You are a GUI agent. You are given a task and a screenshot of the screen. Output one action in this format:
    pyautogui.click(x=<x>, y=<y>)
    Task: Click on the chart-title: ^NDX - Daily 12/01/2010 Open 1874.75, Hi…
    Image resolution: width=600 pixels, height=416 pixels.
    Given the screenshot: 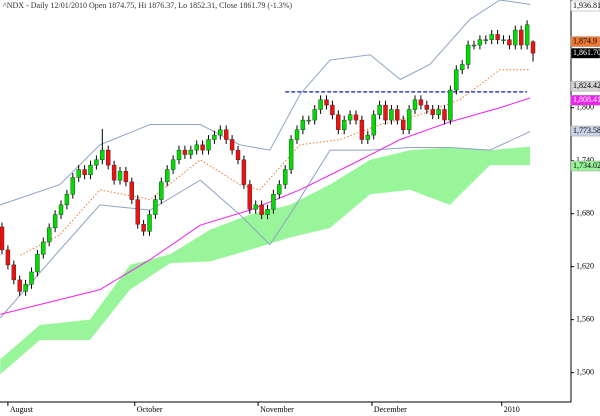 What is the action you would take?
    pyautogui.click(x=147, y=5)
    